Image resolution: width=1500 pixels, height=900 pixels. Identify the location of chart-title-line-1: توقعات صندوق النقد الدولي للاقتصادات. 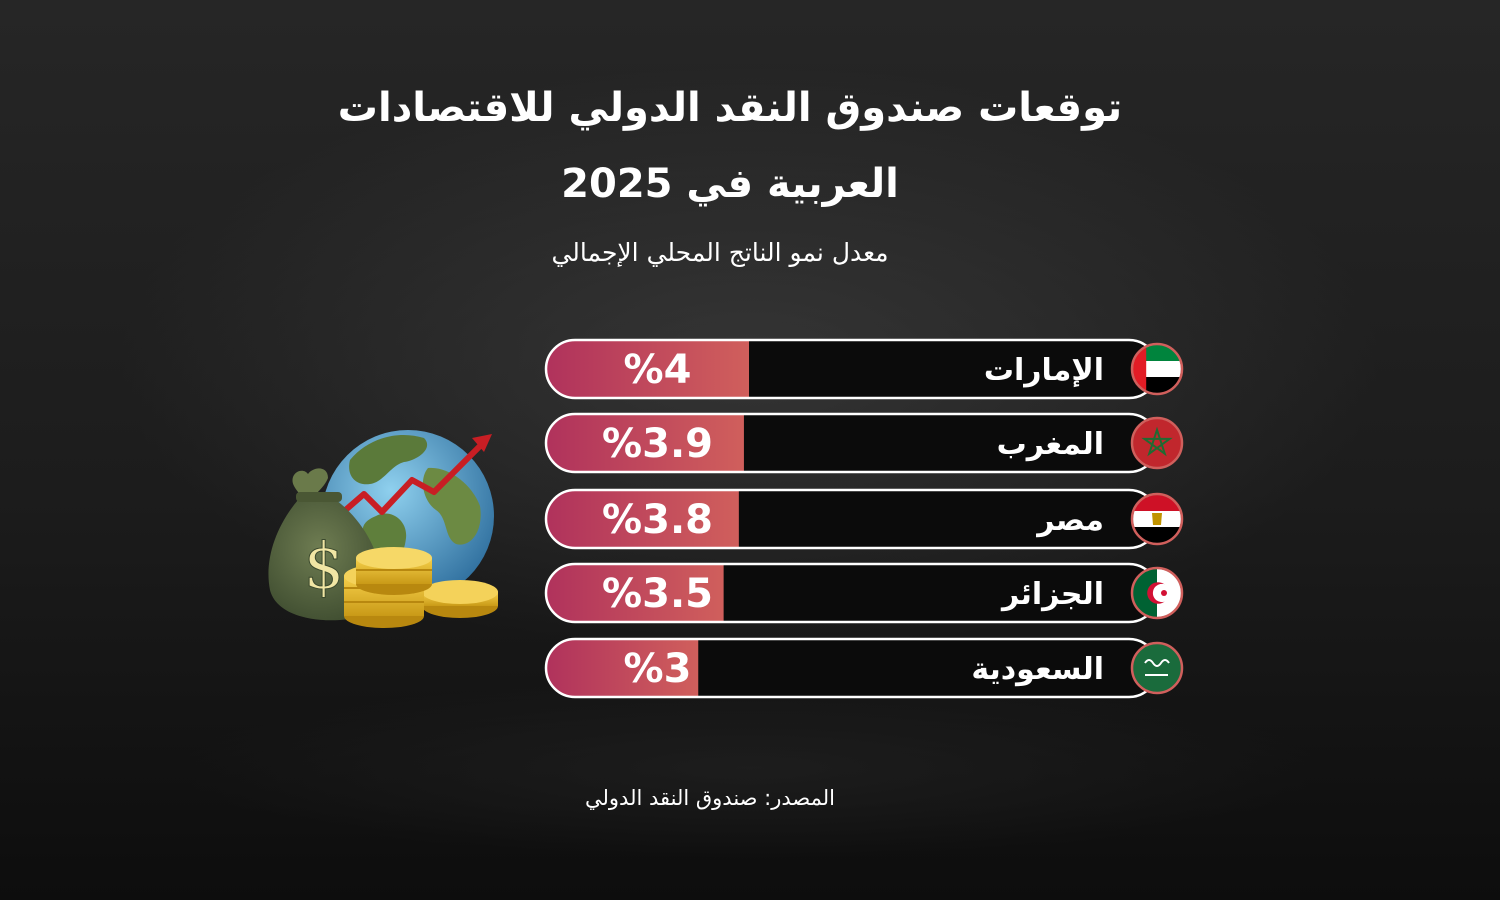
(730, 108).